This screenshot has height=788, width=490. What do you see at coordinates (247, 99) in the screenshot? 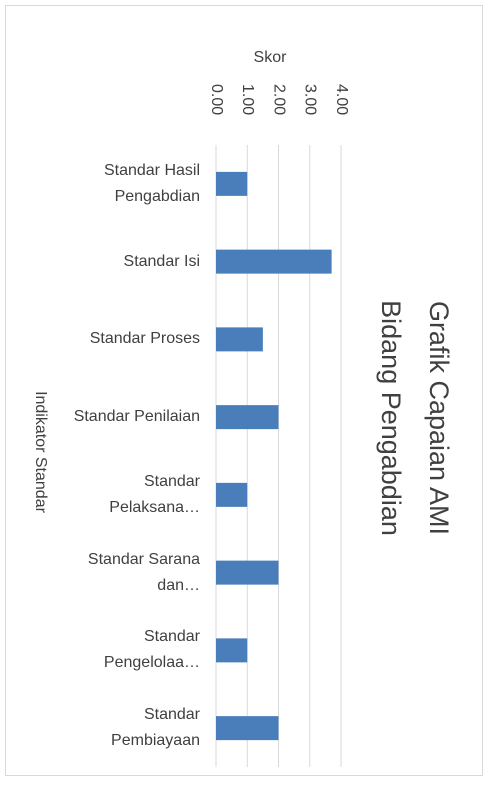
I see `x-tick-label: 1.00` at bounding box center [247, 99].